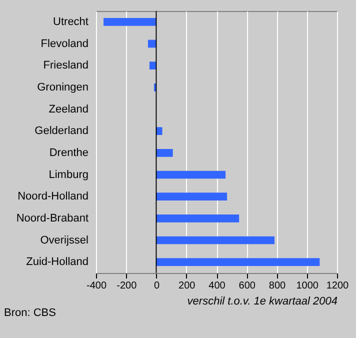 This screenshot has height=338, width=356. I want to click on x-tick-label: 1200, so click(338, 286).